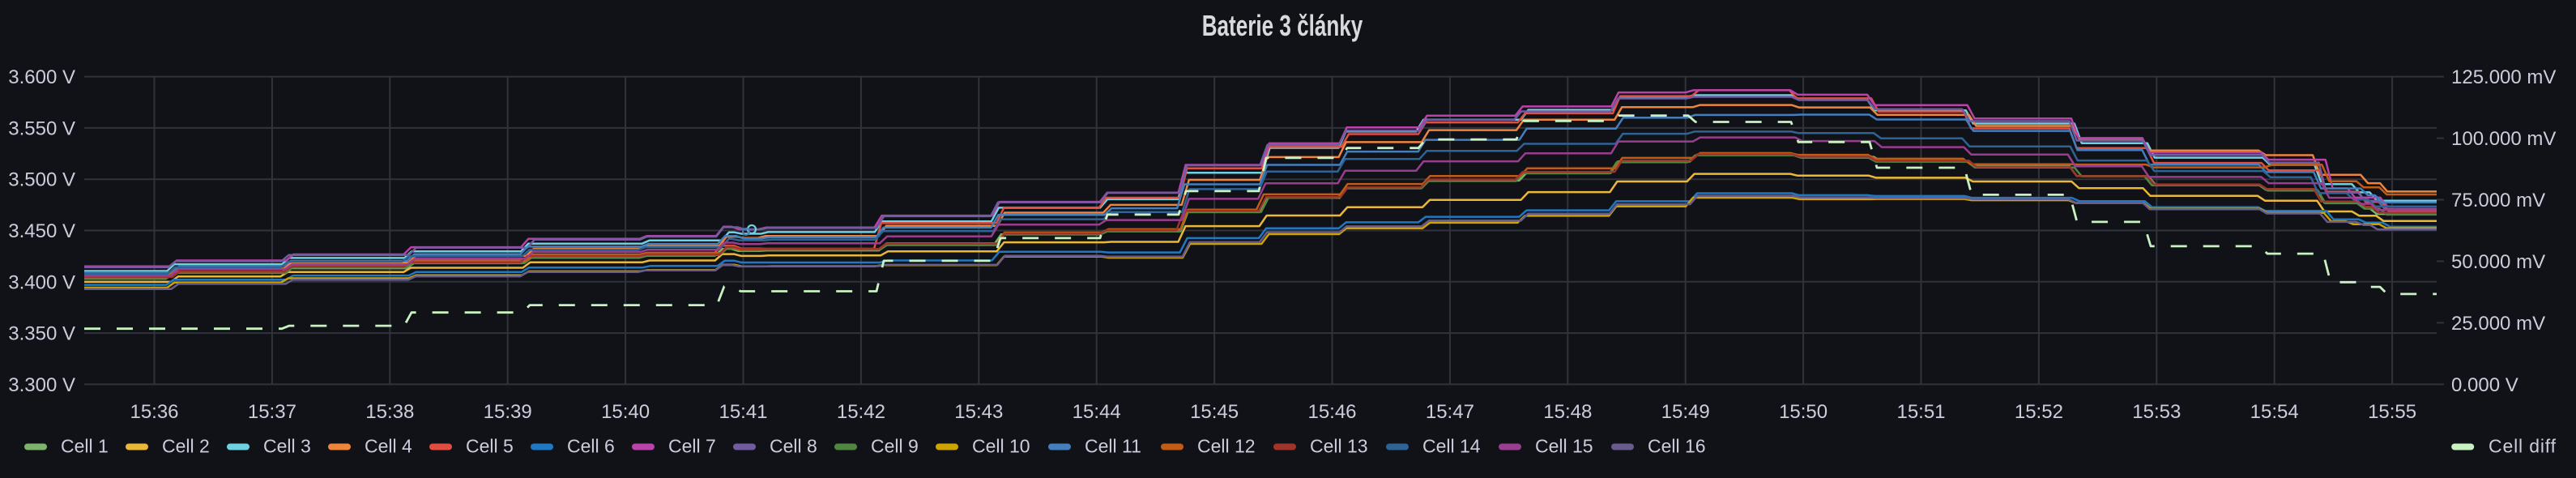 Image resolution: width=2576 pixels, height=478 pixels. What do you see at coordinates (272, 412) in the screenshot?
I see `svg-text: 15:37` at bounding box center [272, 412].